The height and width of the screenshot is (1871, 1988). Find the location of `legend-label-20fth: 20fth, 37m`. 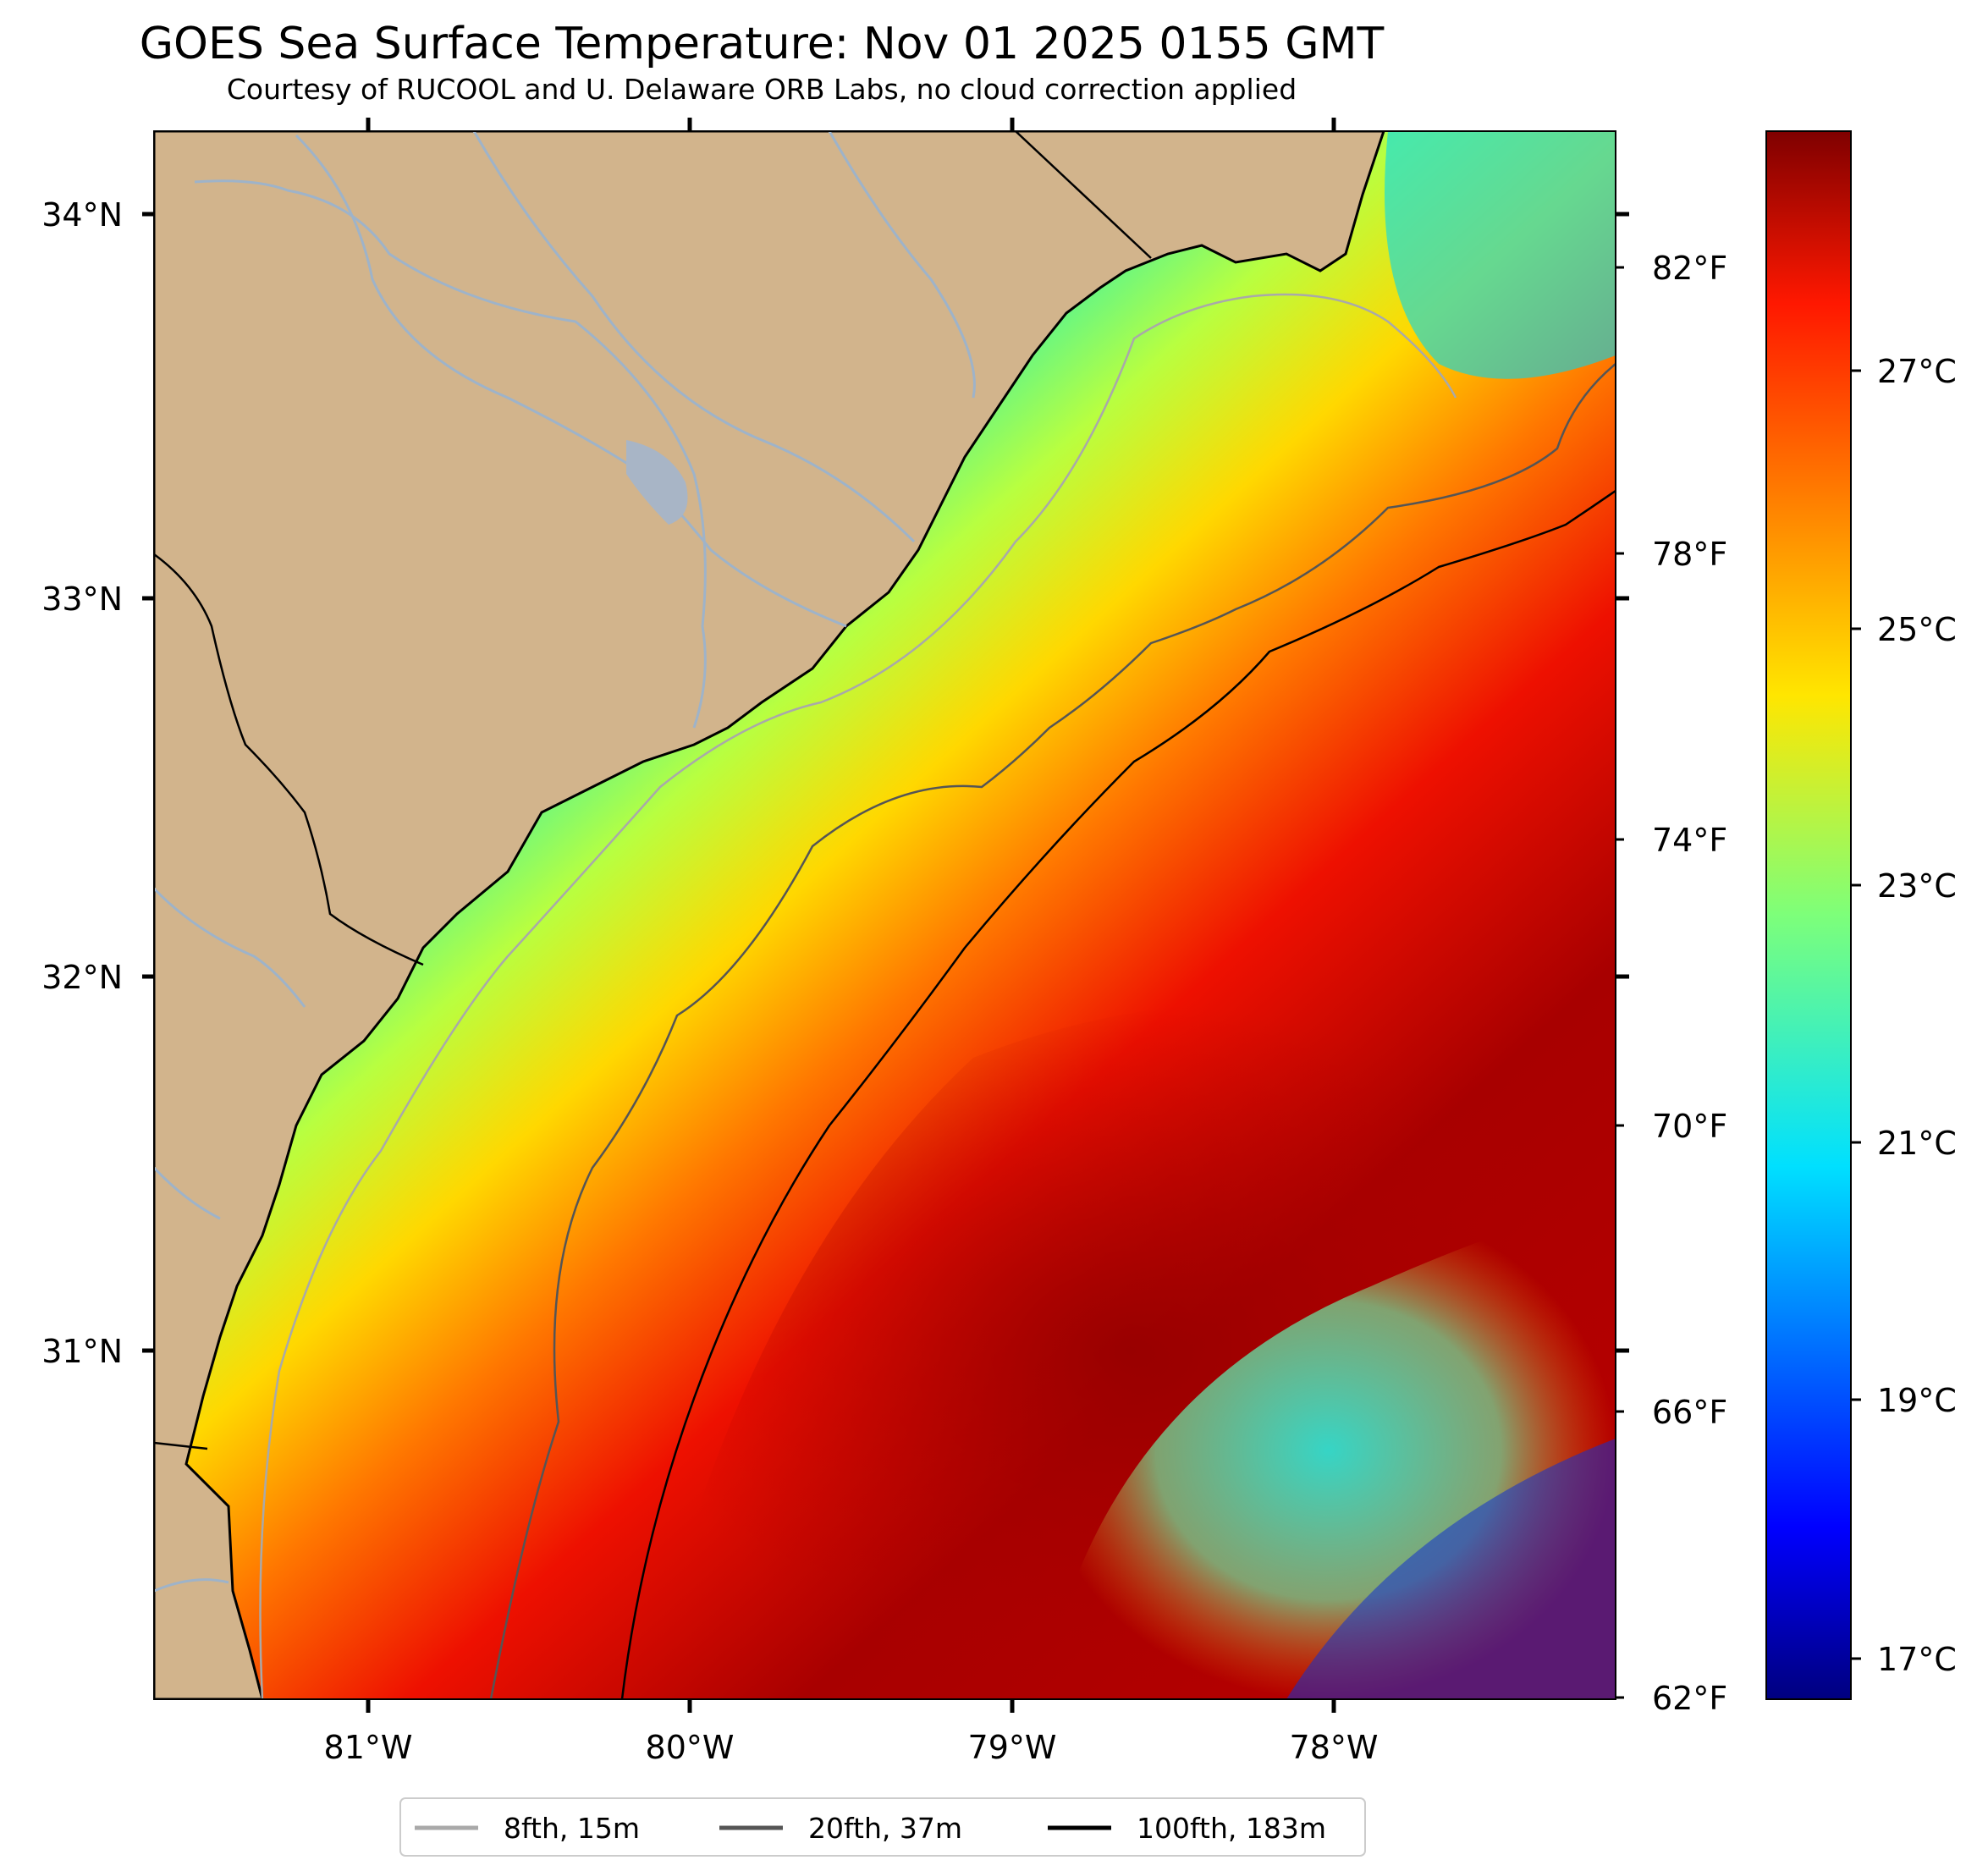

legend-label-20fth: 20fth, 37m is located at coordinates (885, 1829).